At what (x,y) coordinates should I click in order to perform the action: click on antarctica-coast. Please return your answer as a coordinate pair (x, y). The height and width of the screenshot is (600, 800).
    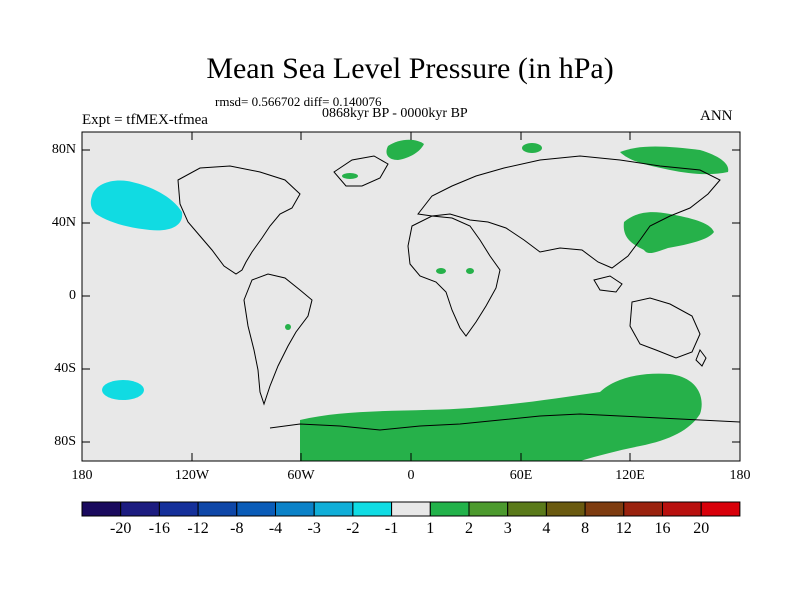
    Looking at the image, I should click on (504, 422).